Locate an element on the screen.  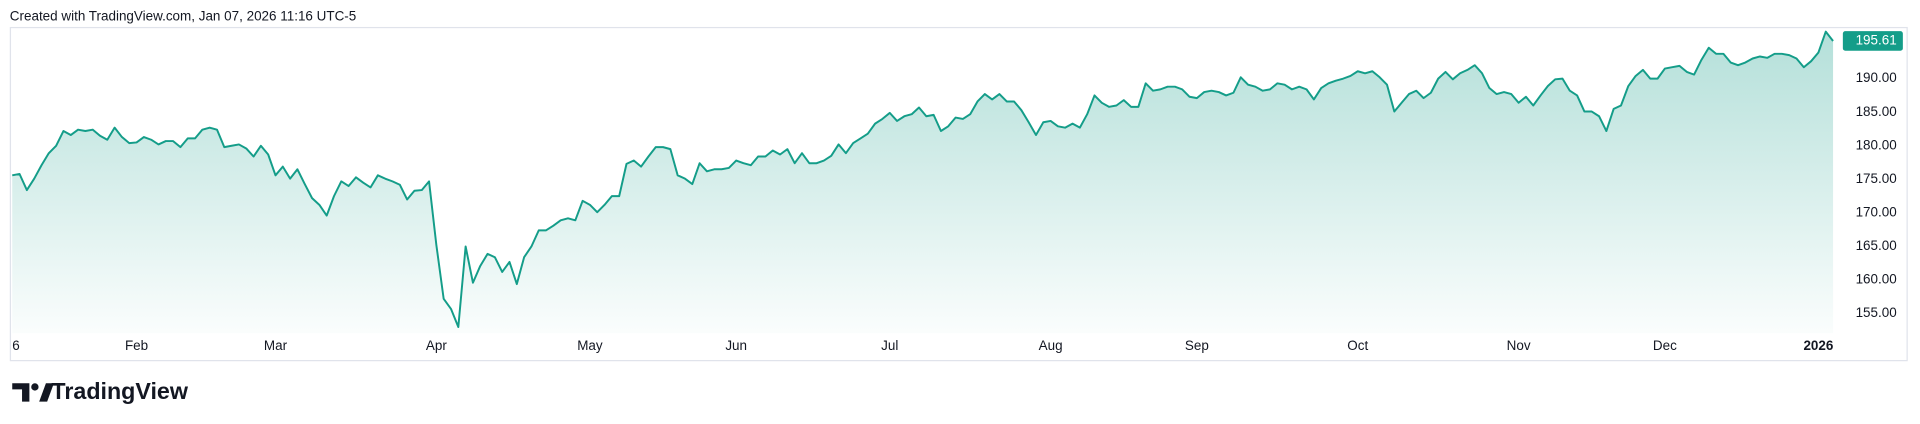
y-tick-label: 160.00 is located at coordinates (1876, 279).